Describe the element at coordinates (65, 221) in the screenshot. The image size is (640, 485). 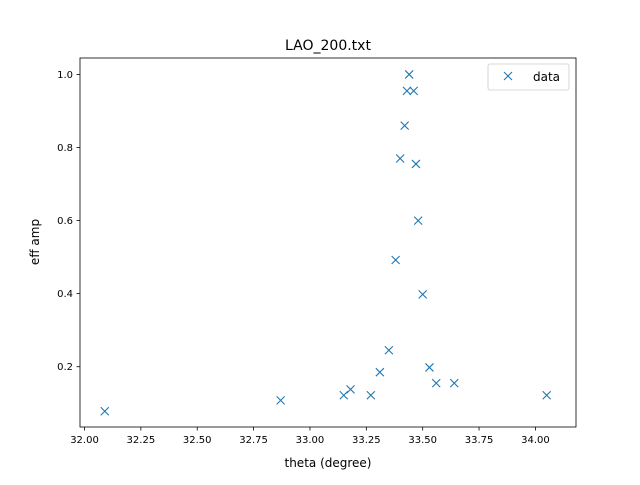
I see `y-tick-label: 0.6` at that location.